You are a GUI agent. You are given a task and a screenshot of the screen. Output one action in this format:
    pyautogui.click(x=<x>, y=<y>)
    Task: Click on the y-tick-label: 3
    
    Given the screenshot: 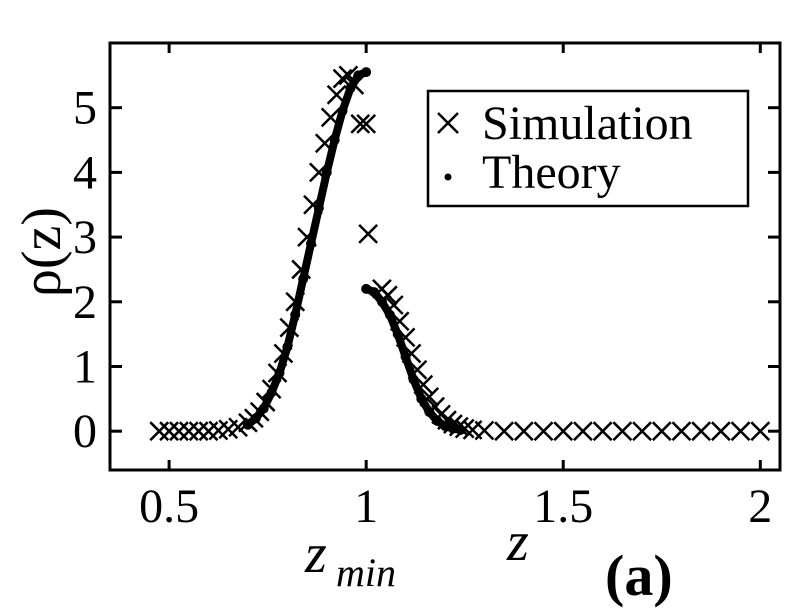 What is the action you would take?
    pyautogui.click(x=85, y=237)
    